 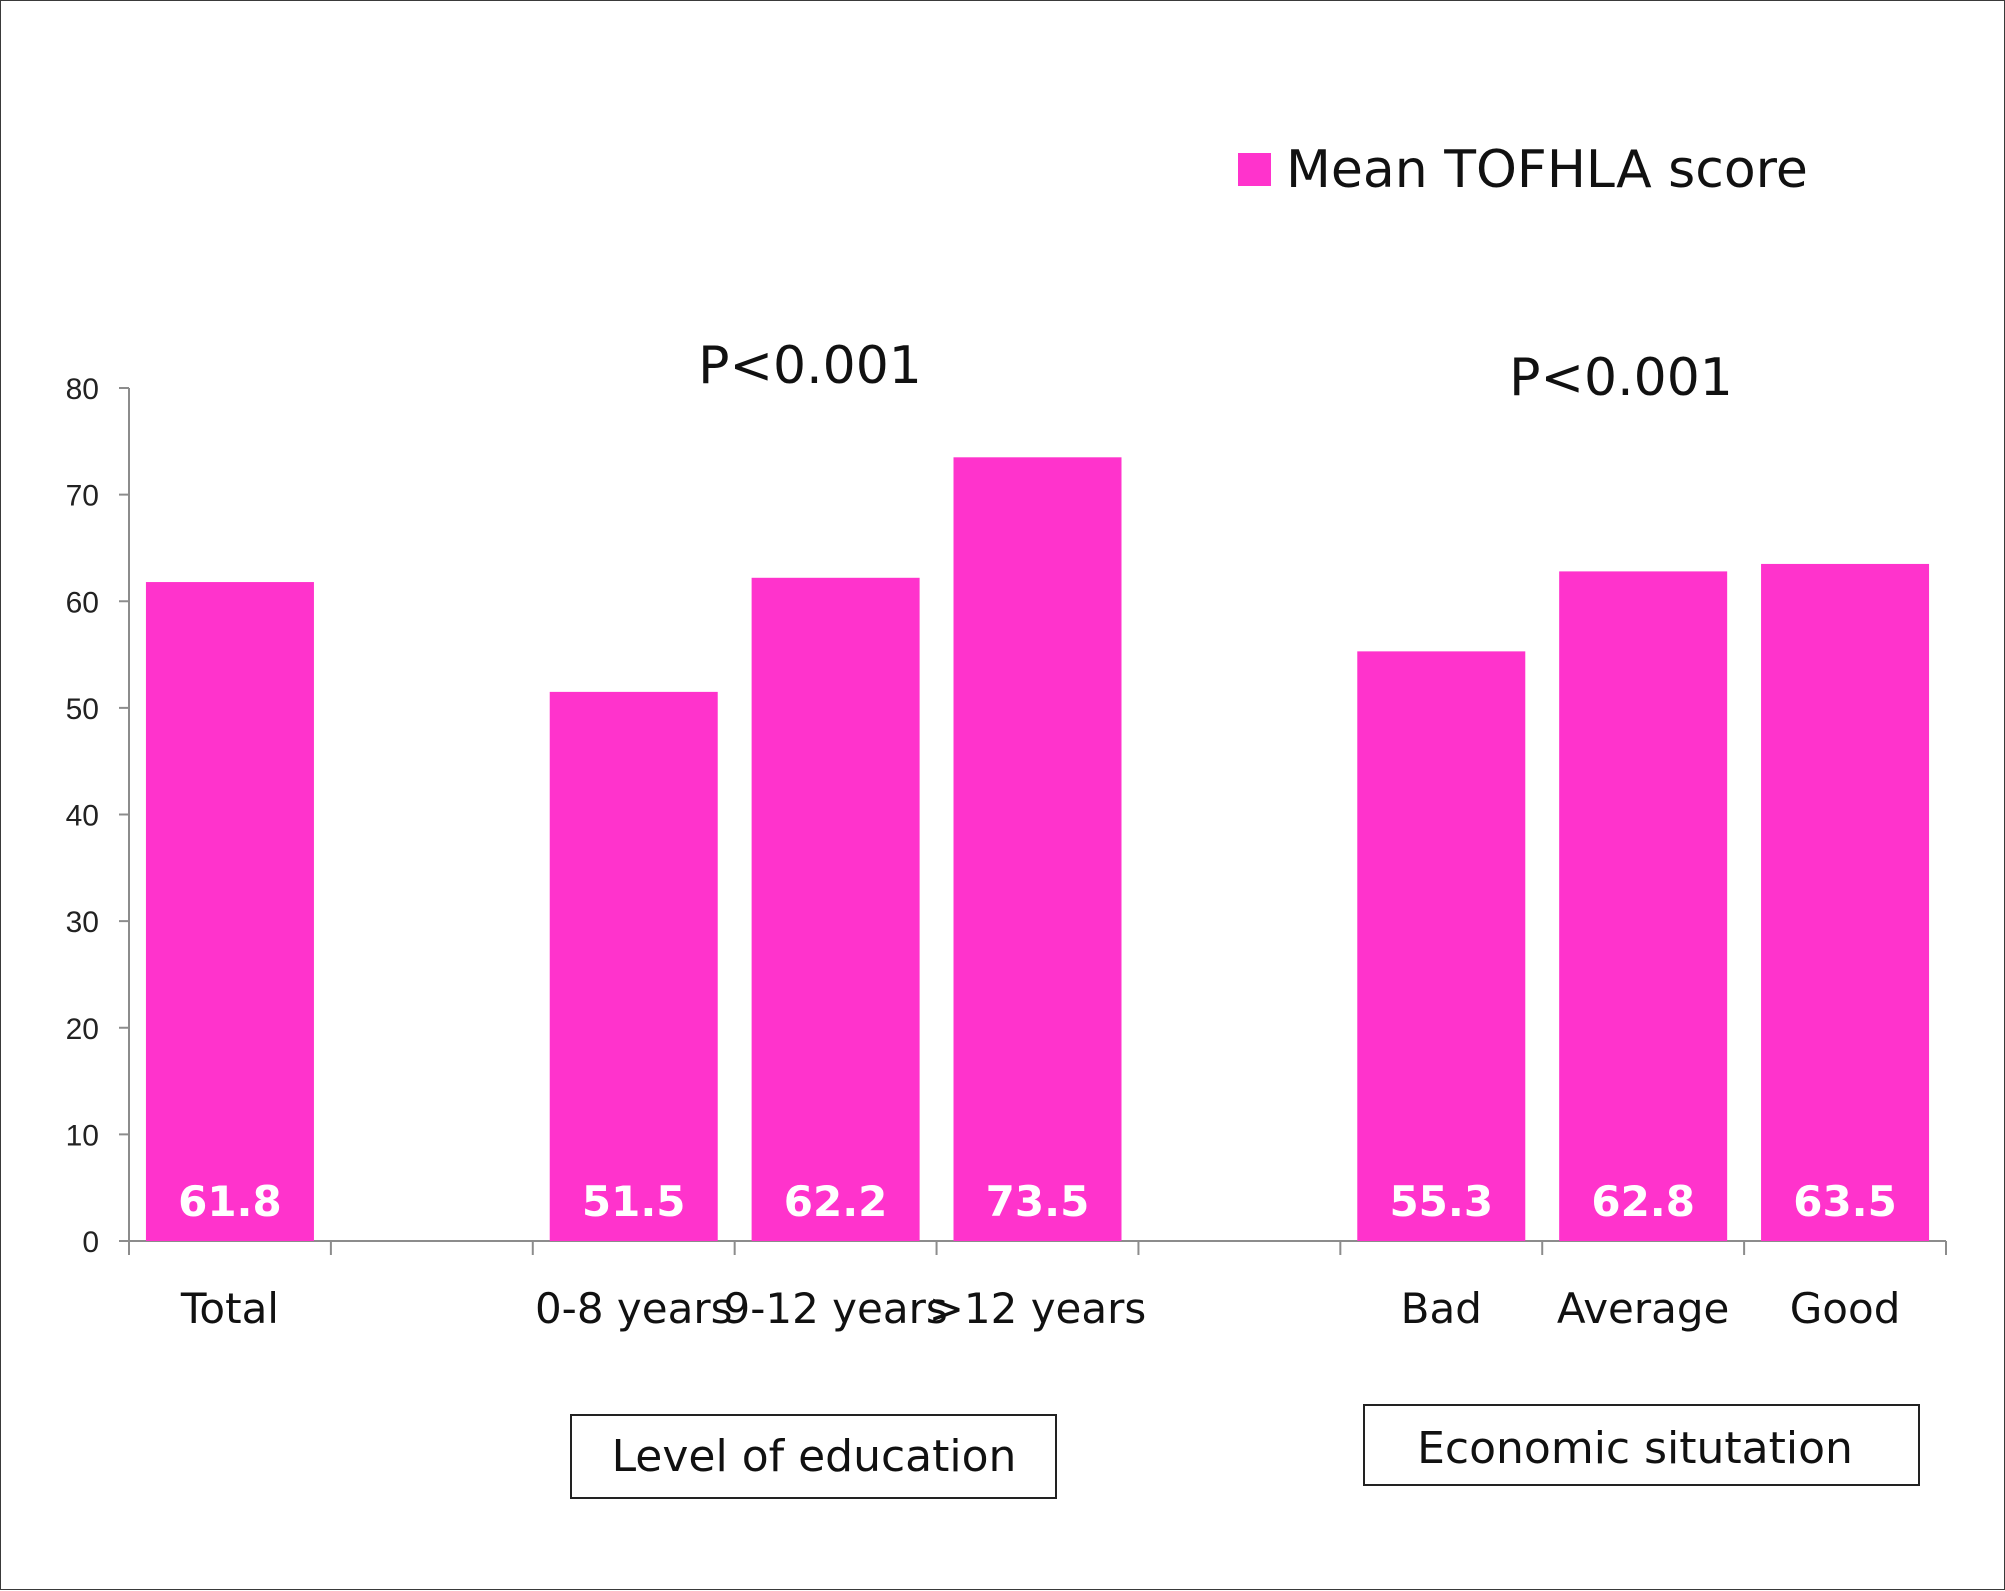 I want to click on category-label: Average, so click(x=1643, y=1308).